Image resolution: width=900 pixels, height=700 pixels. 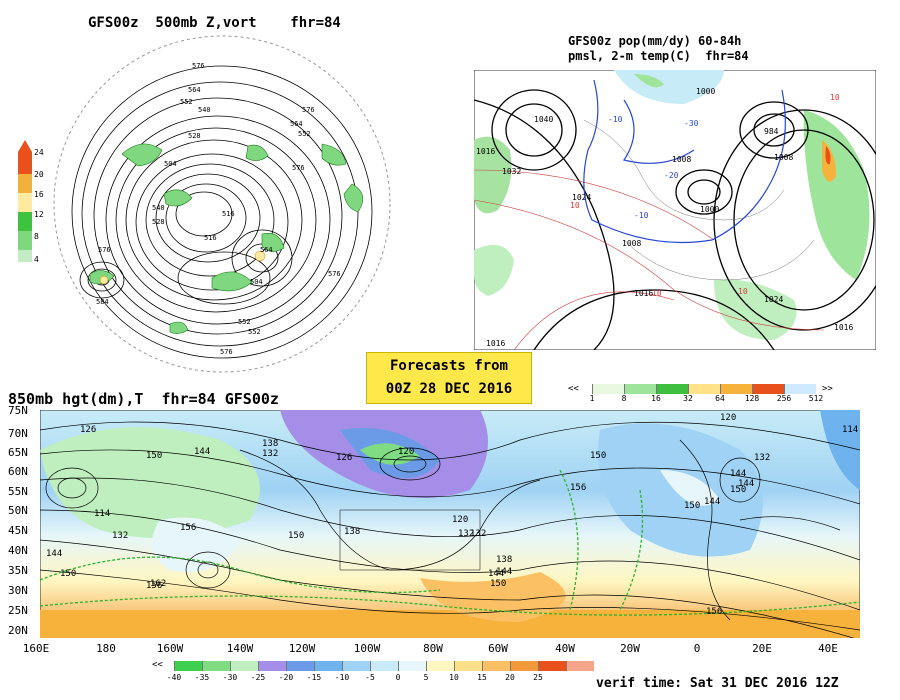 I want to click on svg-text: 984, so click(x=771, y=131).